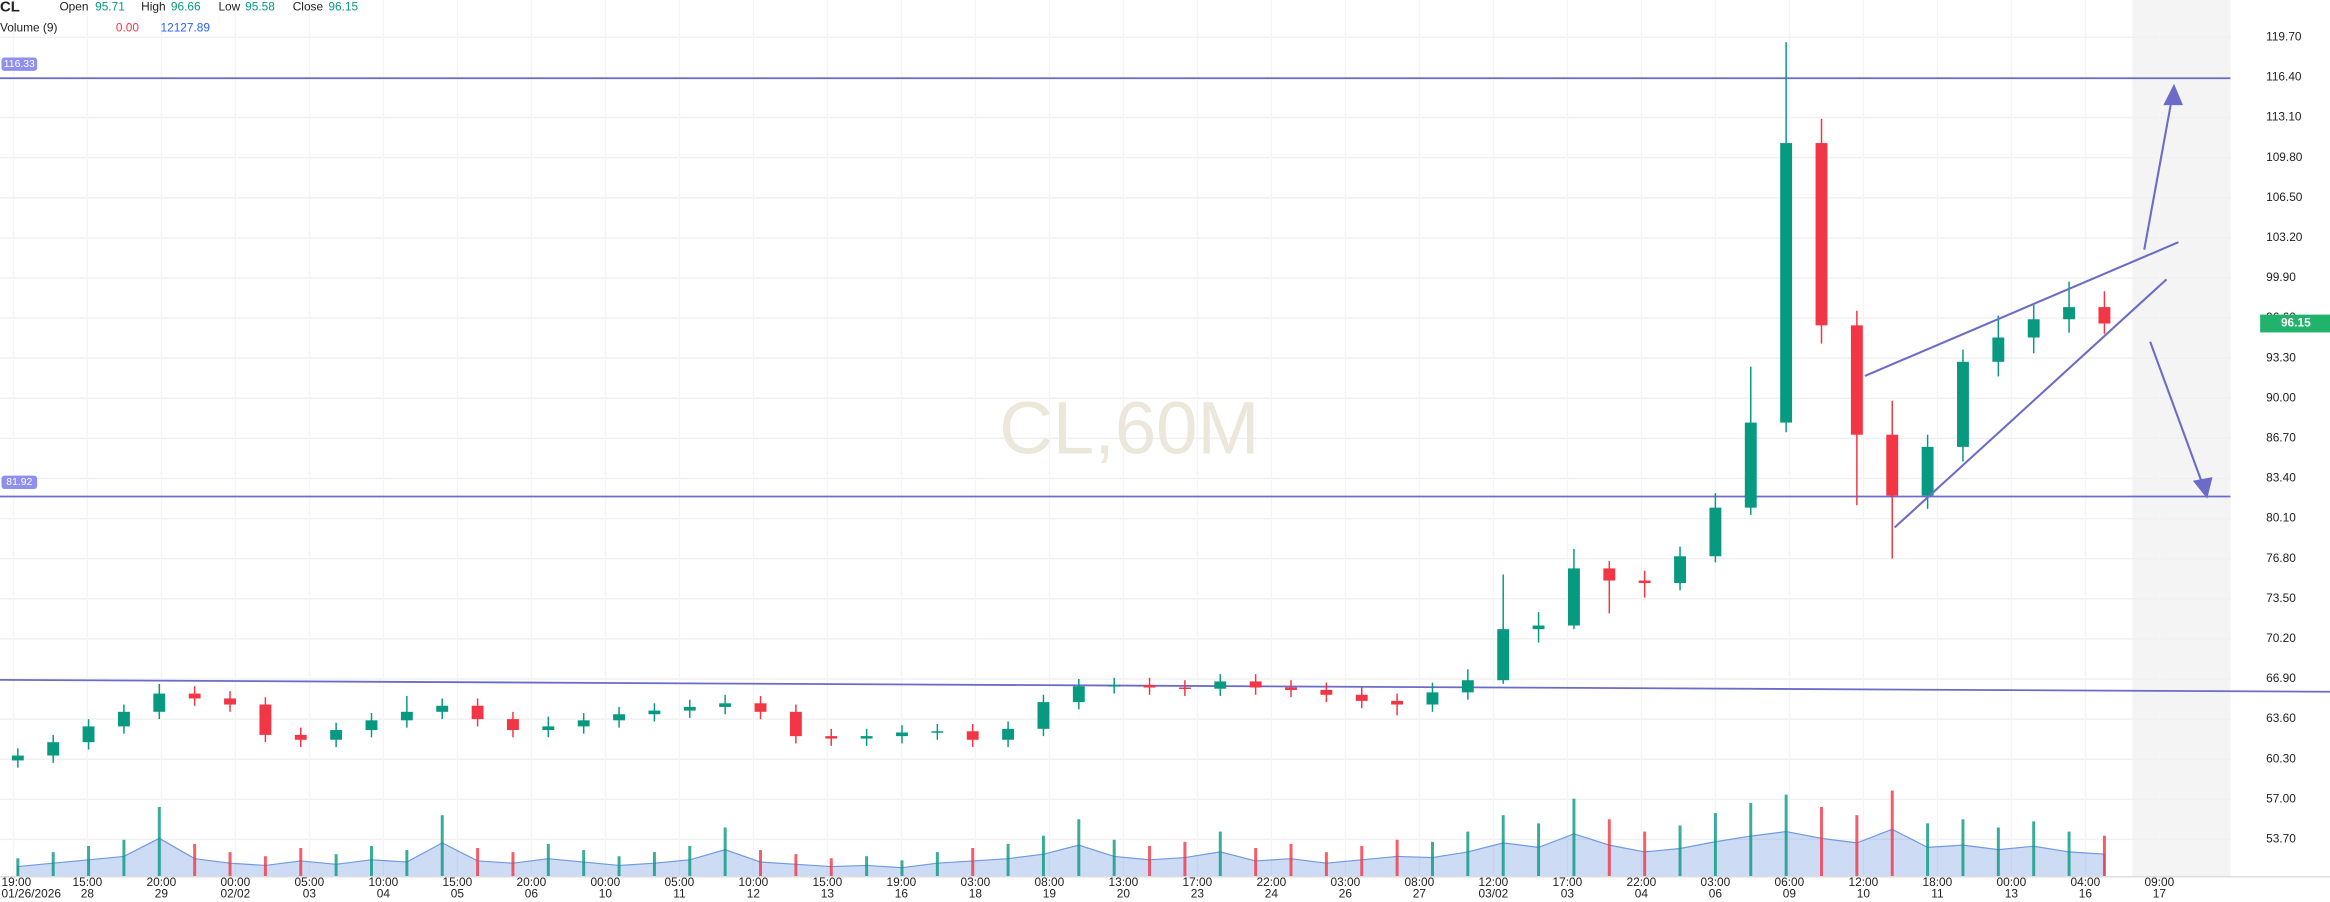 The width and height of the screenshot is (2330, 902). What do you see at coordinates (1124, 894) in the screenshot?
I see `x-date-label: 20` at bounding box center [1124, 894].